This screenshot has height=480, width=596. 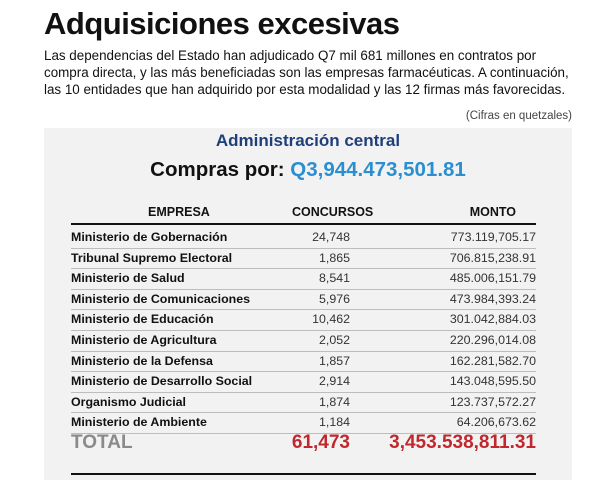 What do you see at coordinates (334, 381) in the screenshot?
I see `concursos-value: 2,914` at bounding box center [334, 381].